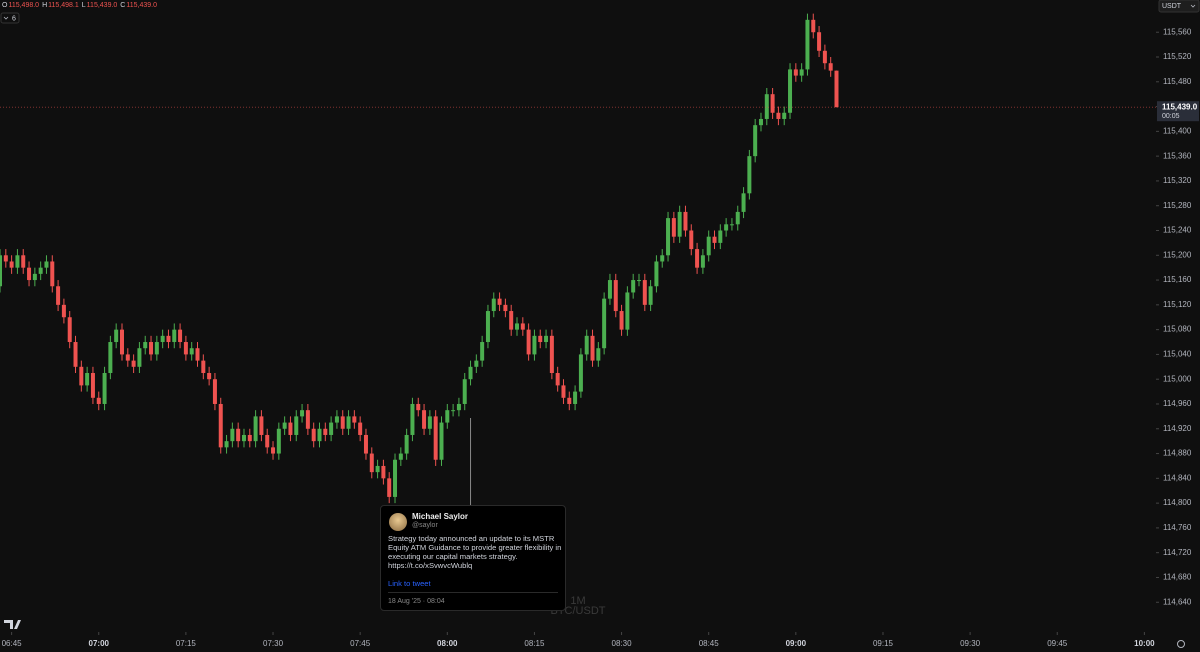 This screenshot has height=652, width=1200. I want to click on ohlc-key: O, so click(5, 5).